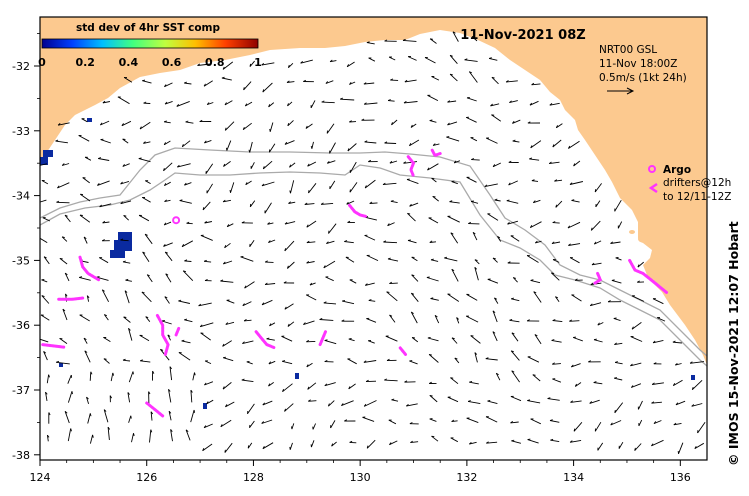  Describe the element at coordinates (53, 346) in the screenshot. I see `drifter-track` at that location.